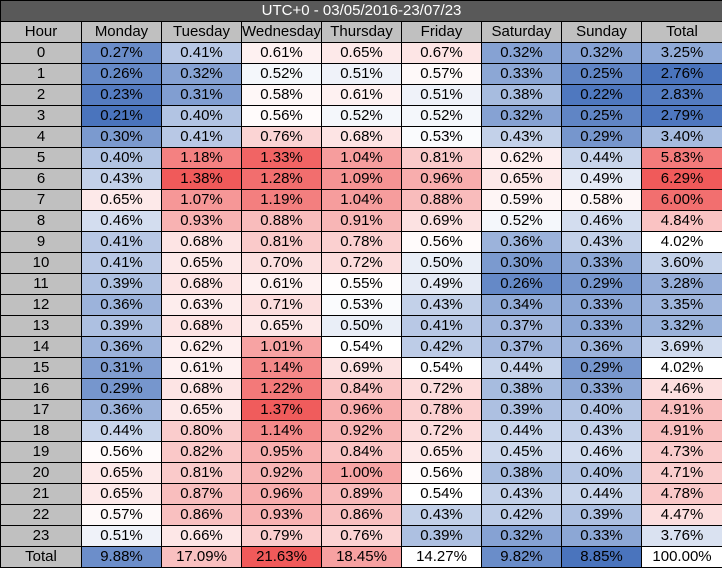  I want to click on hour-label: 22, so click(41, 515).